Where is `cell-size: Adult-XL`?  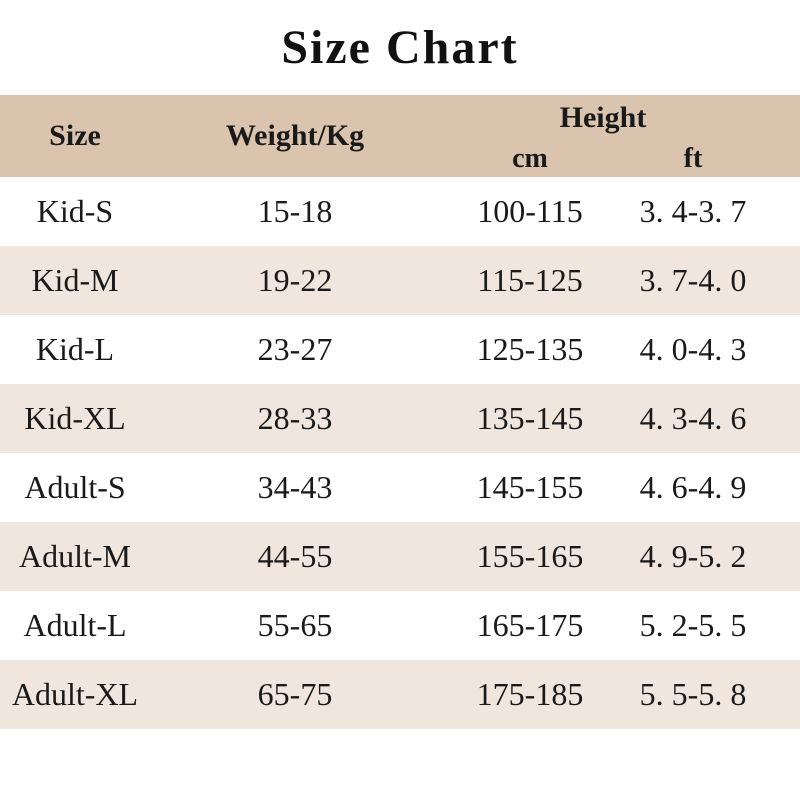
cell-size: Adult-XL is located at coordinates (75, 694).